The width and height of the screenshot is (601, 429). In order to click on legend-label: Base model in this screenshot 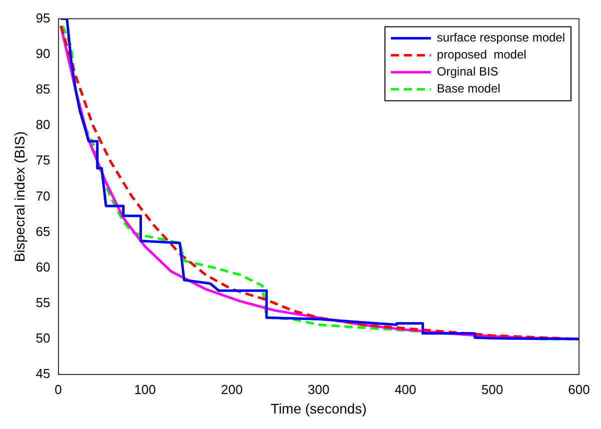, I will do `click(468, 89)`.